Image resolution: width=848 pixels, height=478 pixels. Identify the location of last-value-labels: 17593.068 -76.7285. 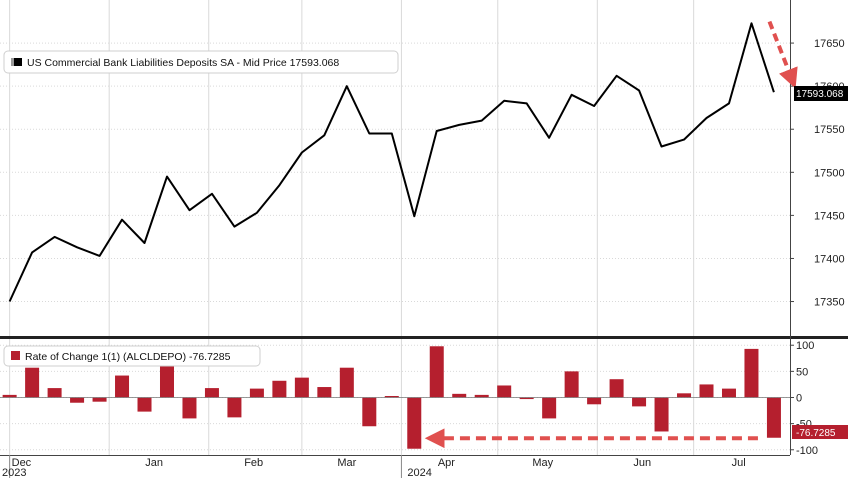
(820, 262).